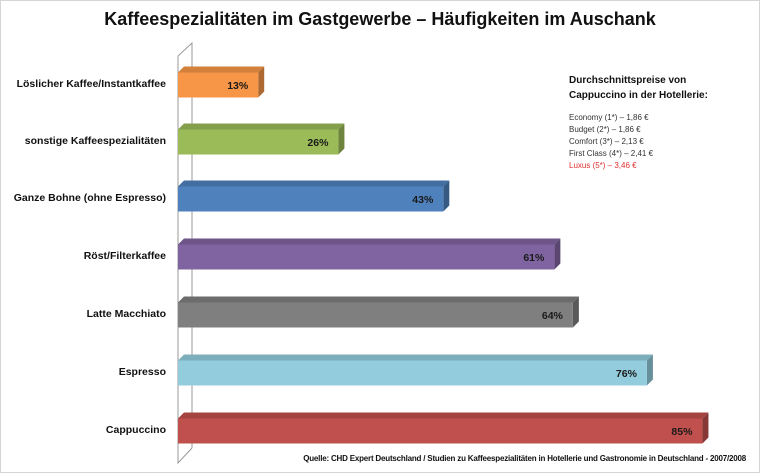 This screenshot has width=760, height=473. What do you see at coordinates (90, 198) in the screenshot?
I see `category-label: Ganze Bohne (ohne Espresso)` at bounding box center [90, 198].